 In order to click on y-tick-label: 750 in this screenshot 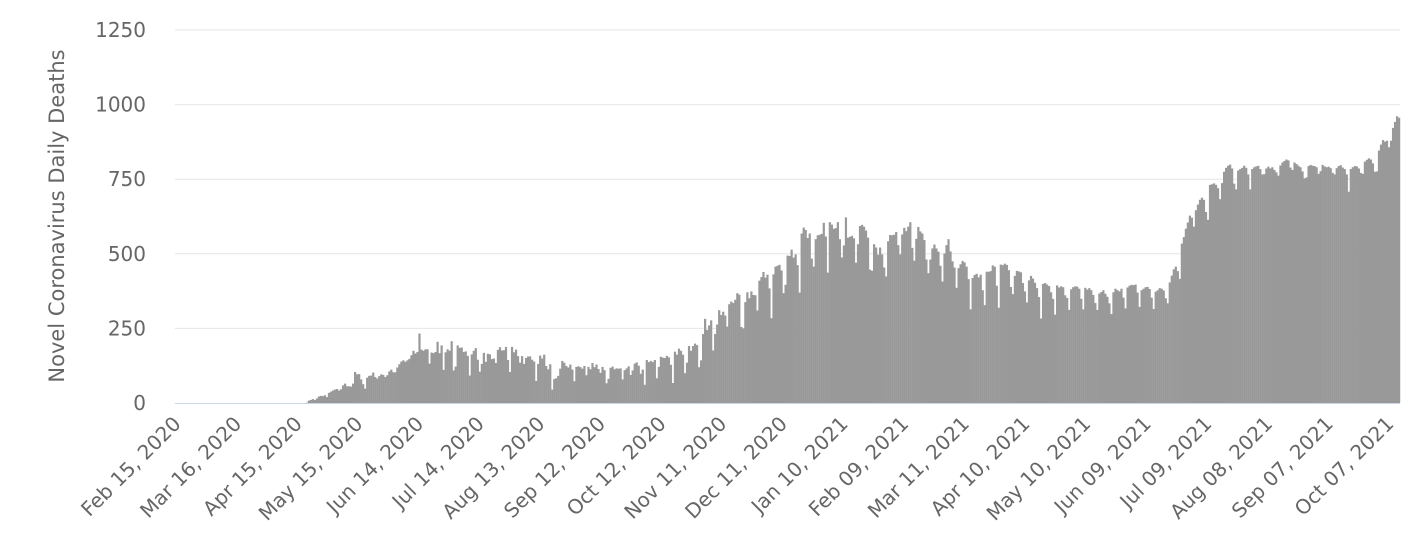, I will do `click(127, 179)`.